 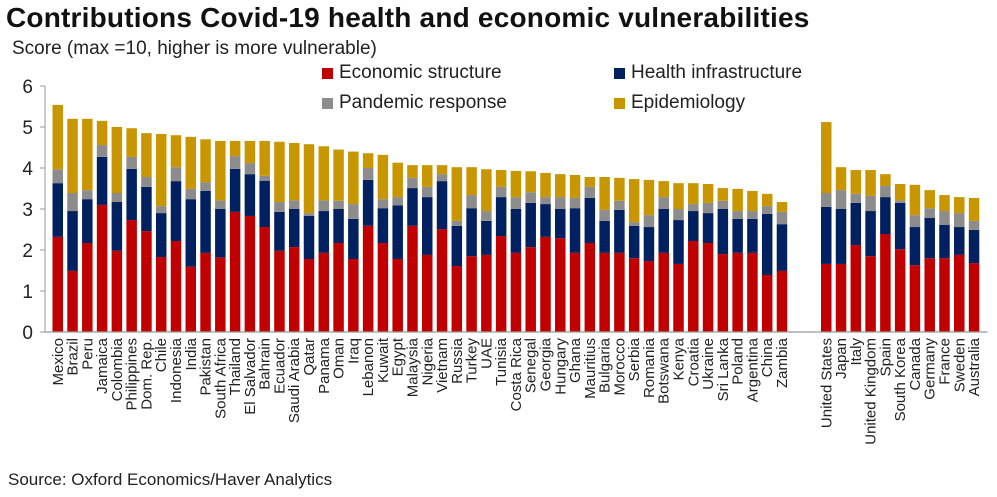 I want to click on x-tick-label: Colombia, so click(x=117, y=369).